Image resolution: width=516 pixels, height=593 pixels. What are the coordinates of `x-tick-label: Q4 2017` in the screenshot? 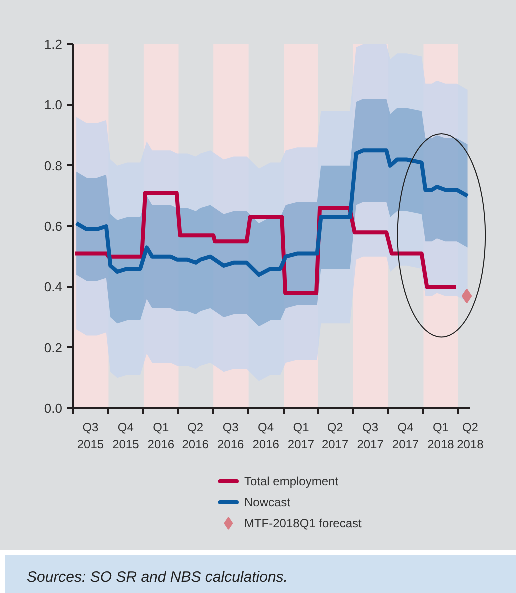 It's located at (406, 436).